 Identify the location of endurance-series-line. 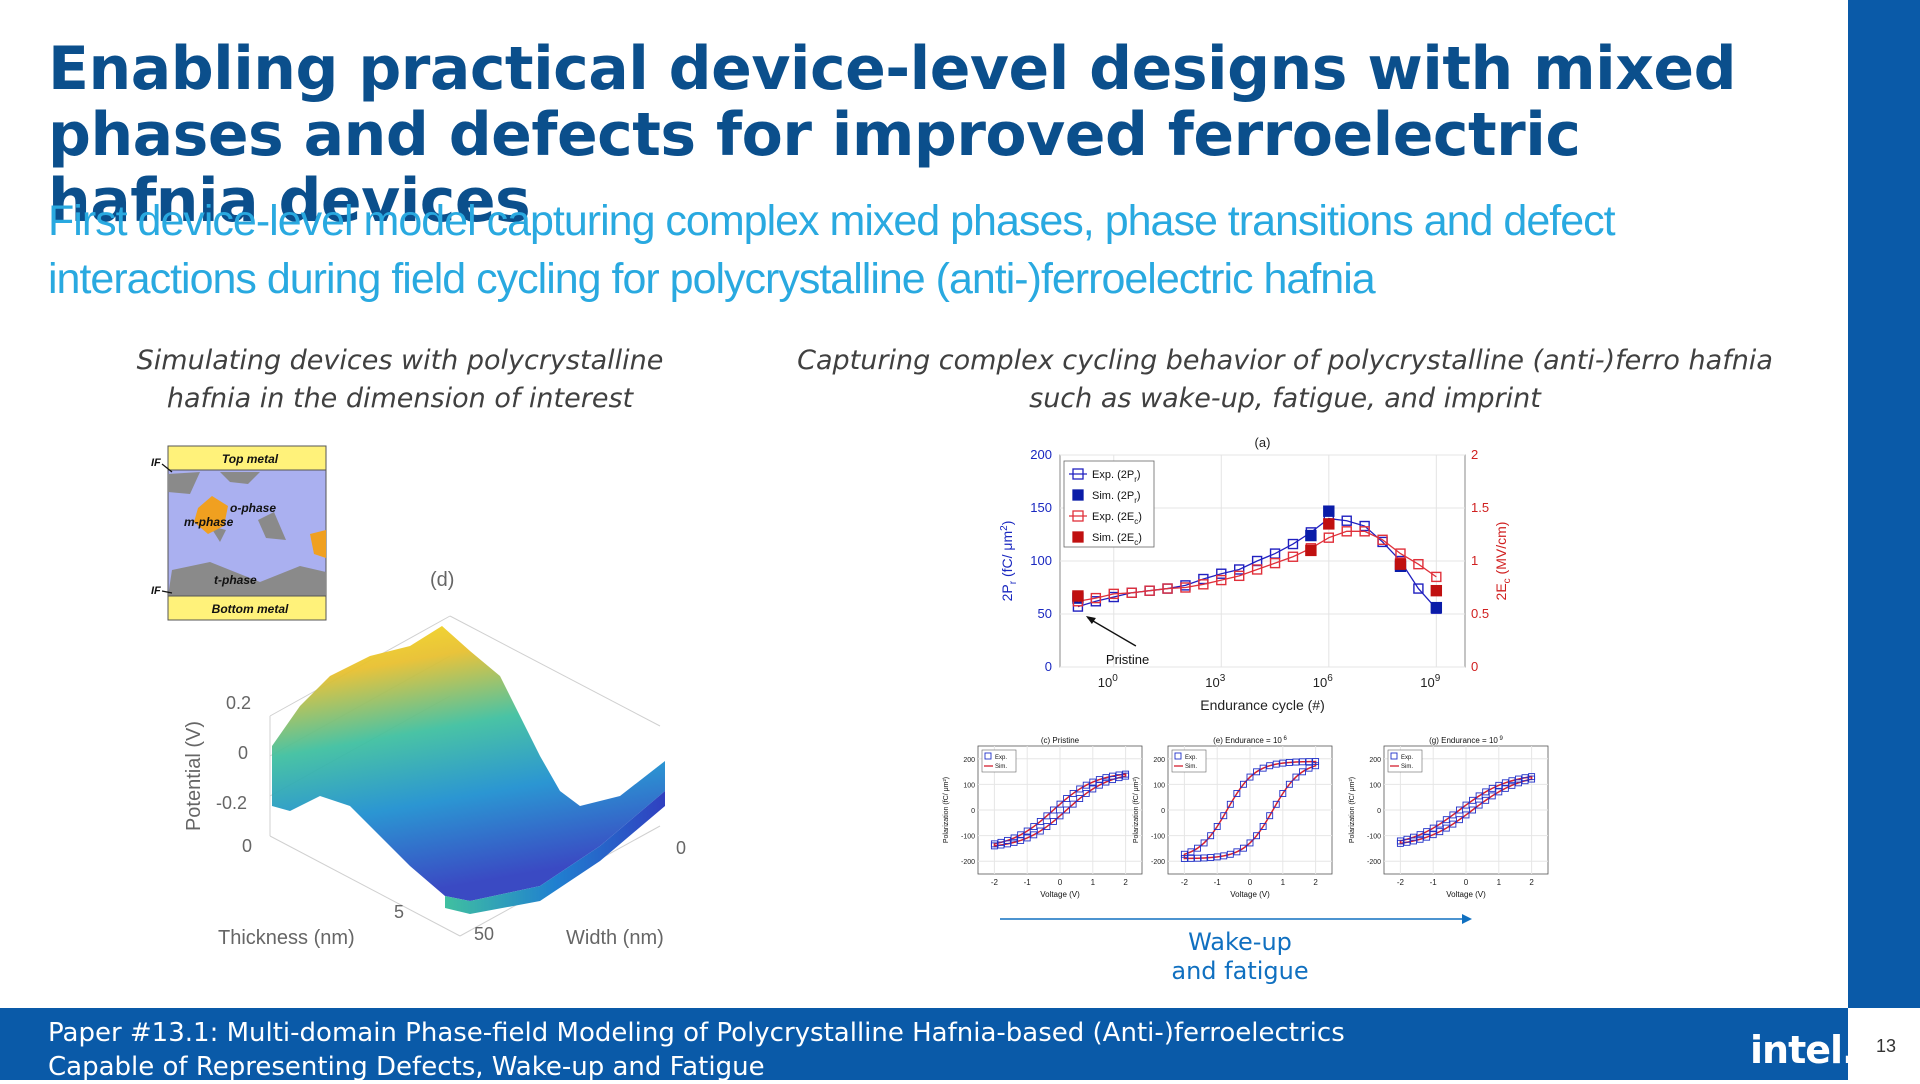
(1257, 566).